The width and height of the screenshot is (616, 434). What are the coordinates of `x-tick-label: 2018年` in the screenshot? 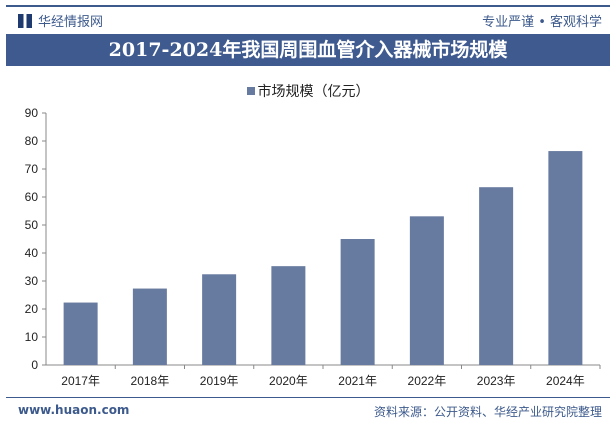 It's located at (150, 381).